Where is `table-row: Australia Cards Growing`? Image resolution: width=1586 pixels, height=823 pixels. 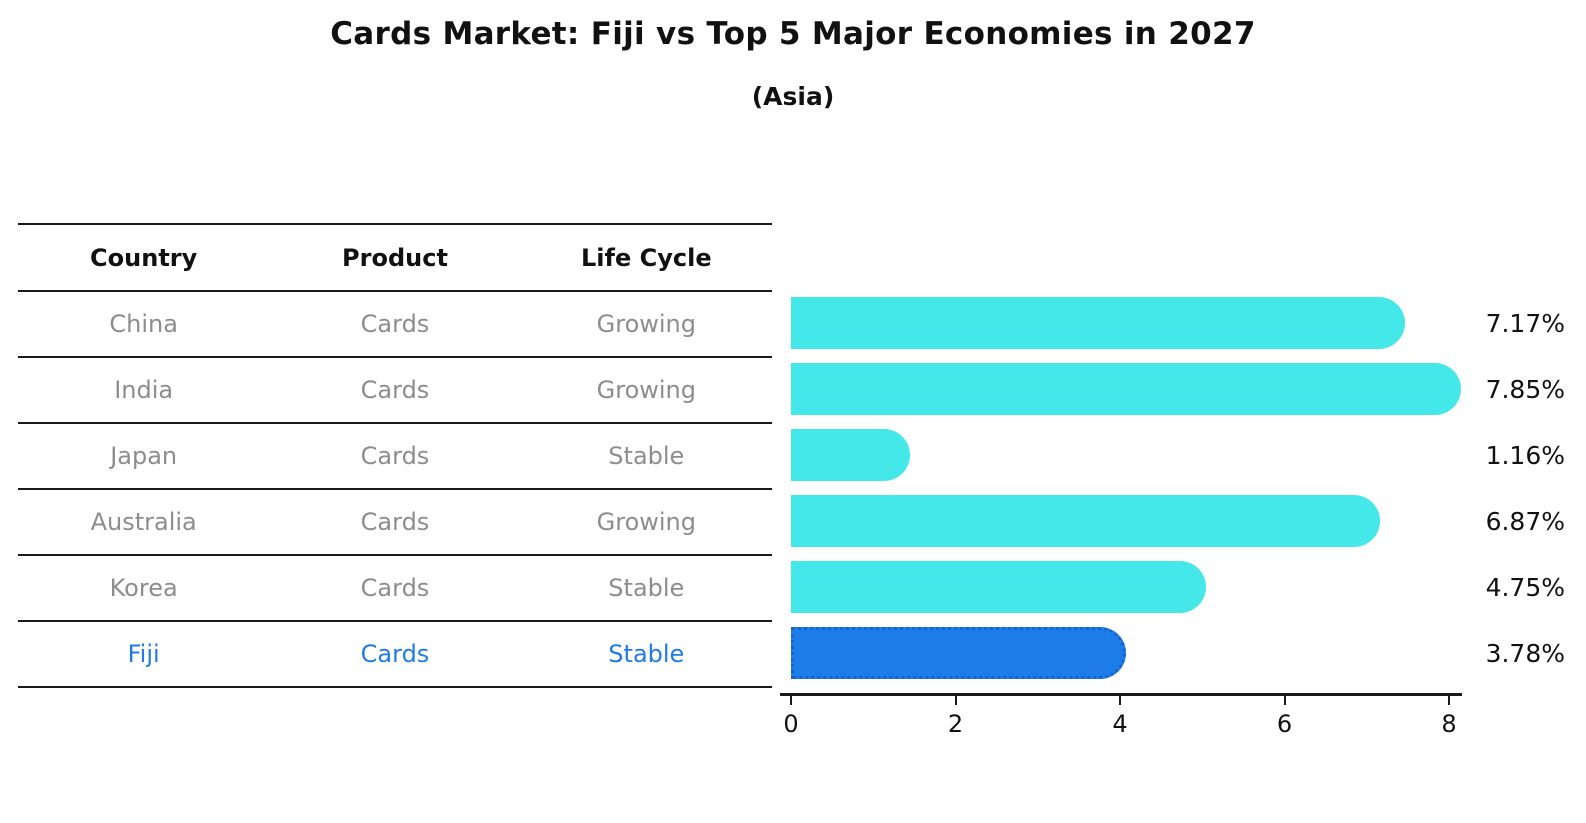 table-row: Australia Cards Growing is located at coordinates (395, 523).